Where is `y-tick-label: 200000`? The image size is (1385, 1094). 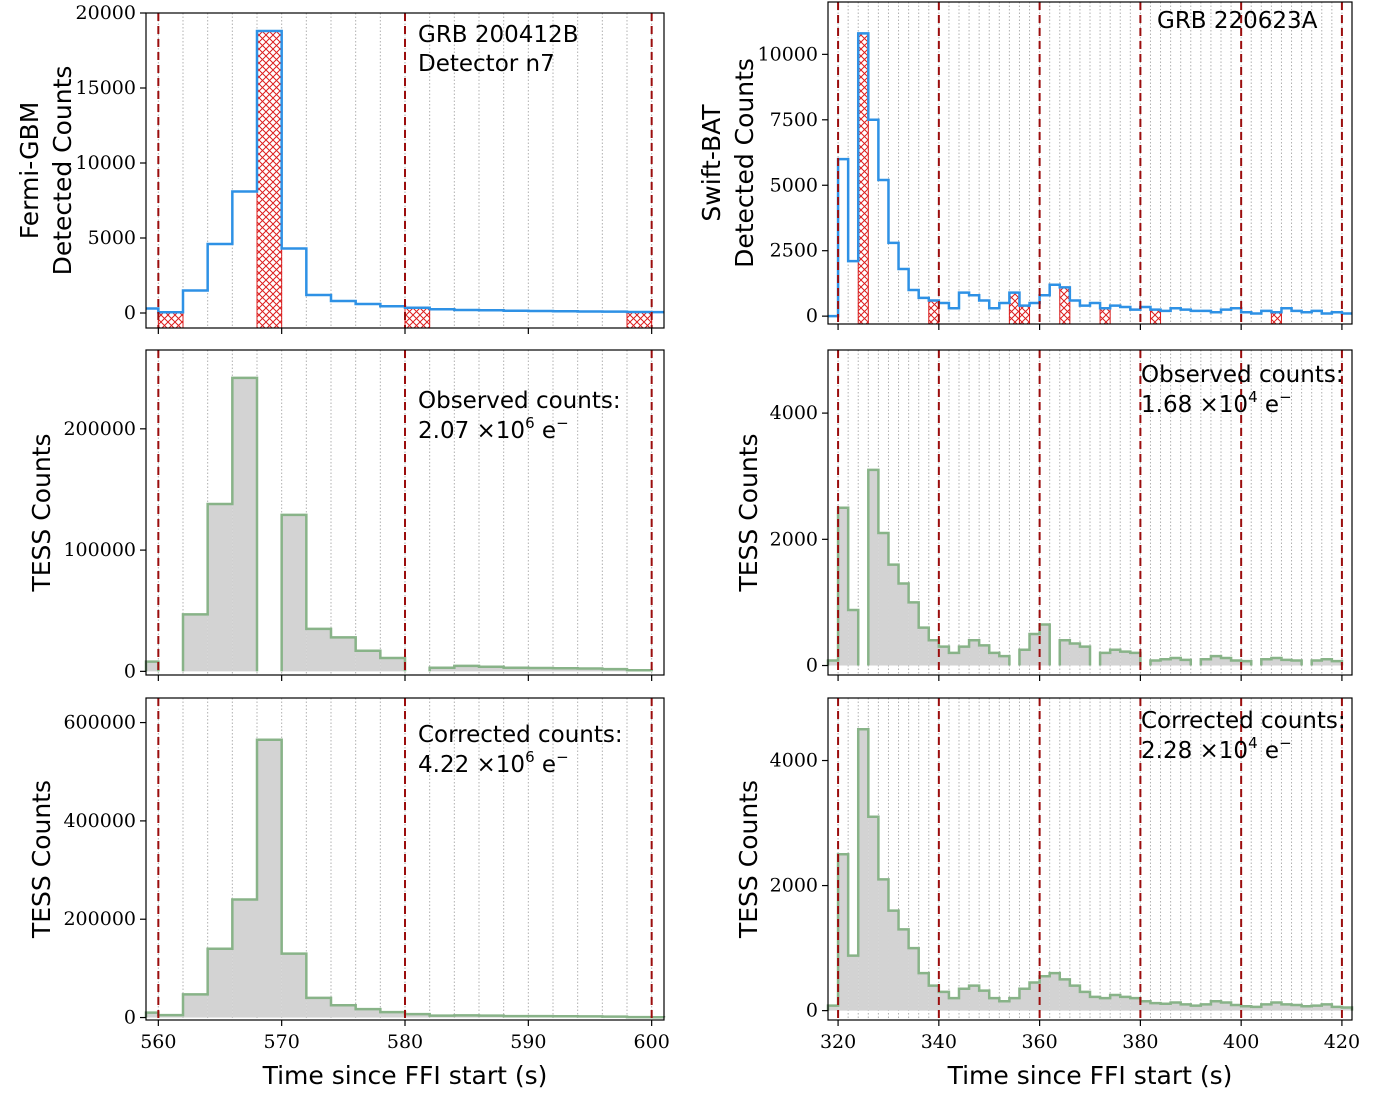
y-tick-label: 200000 is located at coordinates (99, 429).